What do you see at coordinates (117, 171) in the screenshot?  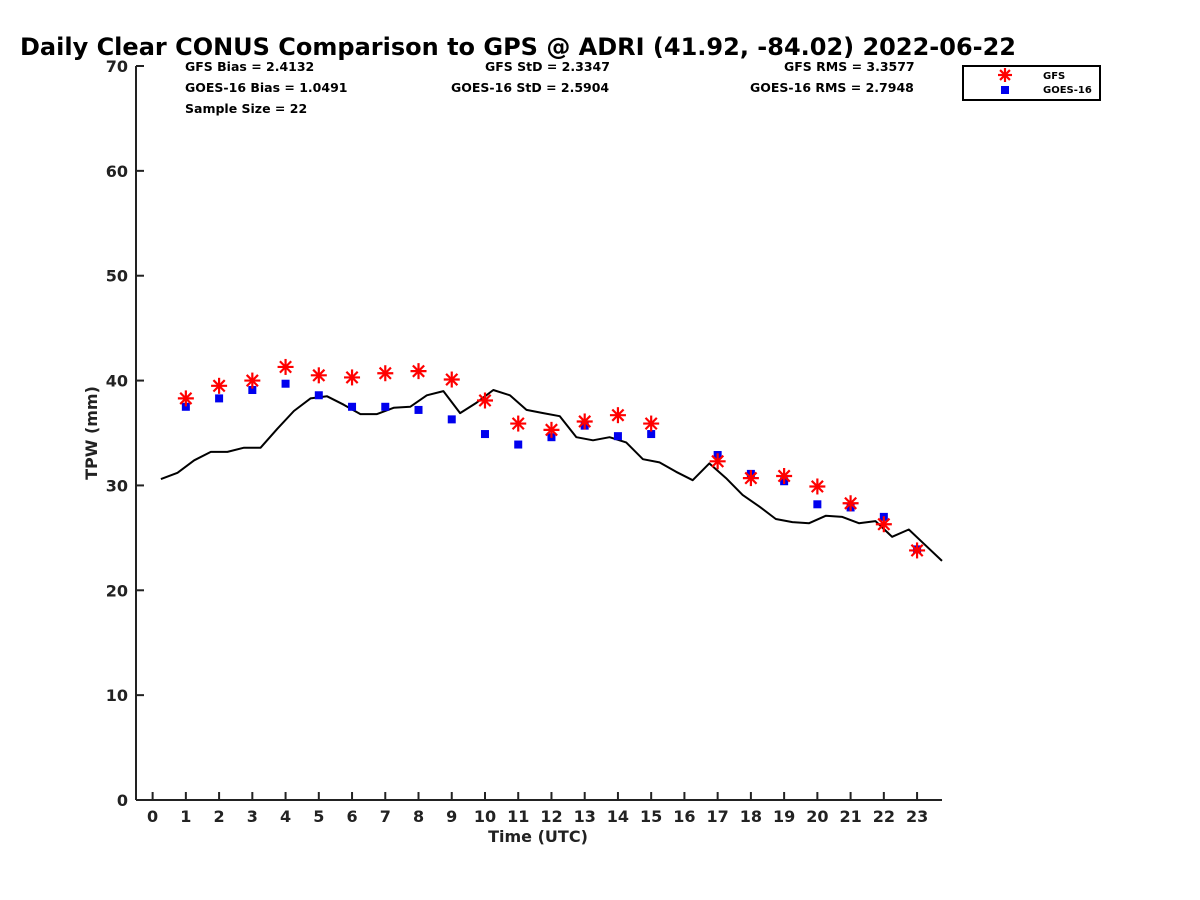 I see `y-tick-label: 60` at bounding box center [117, 171].